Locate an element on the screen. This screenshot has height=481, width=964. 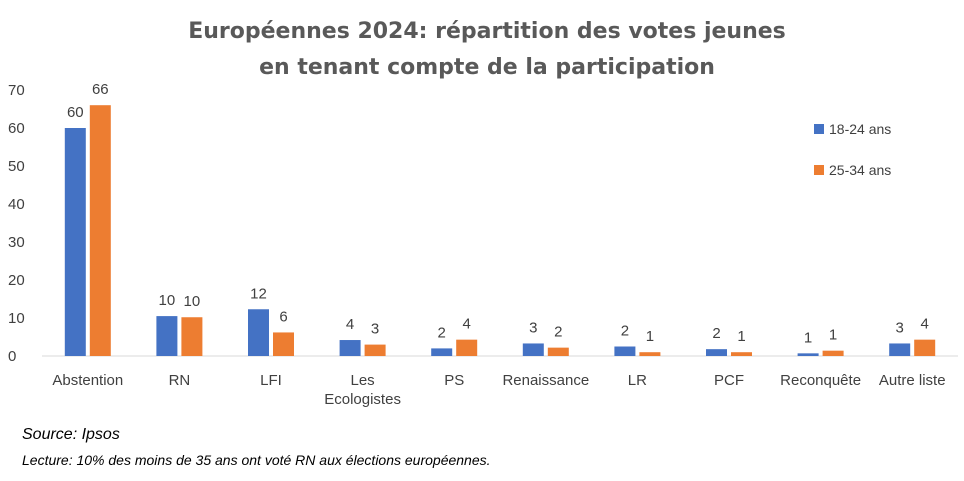
category-label: PS is located at coordinates (454, 380).